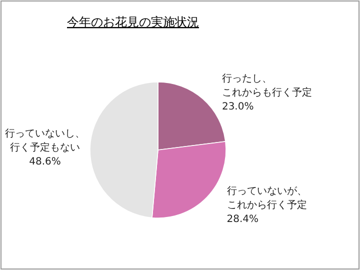 The width and height of the screenshot is (360, 270). I want to click on data-label: 48.6%, so click(45, 162).